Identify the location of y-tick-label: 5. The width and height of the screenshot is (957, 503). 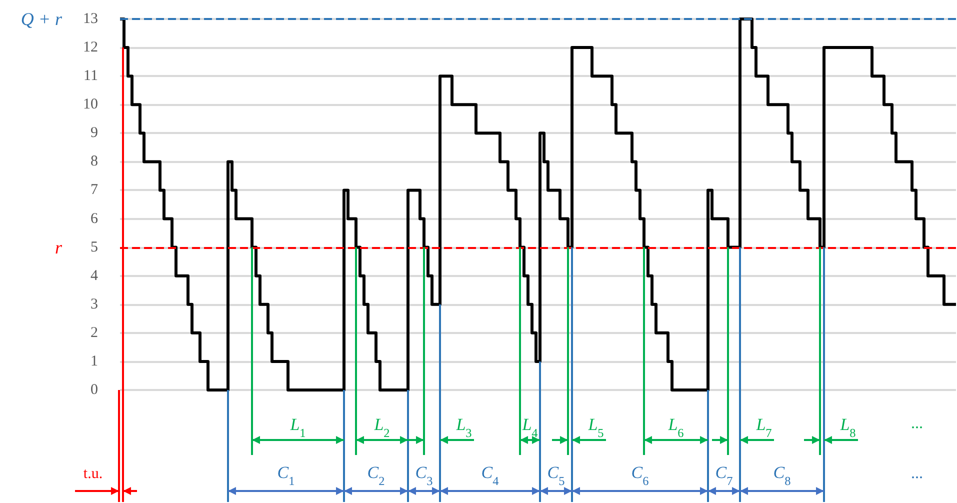
(94, 247).